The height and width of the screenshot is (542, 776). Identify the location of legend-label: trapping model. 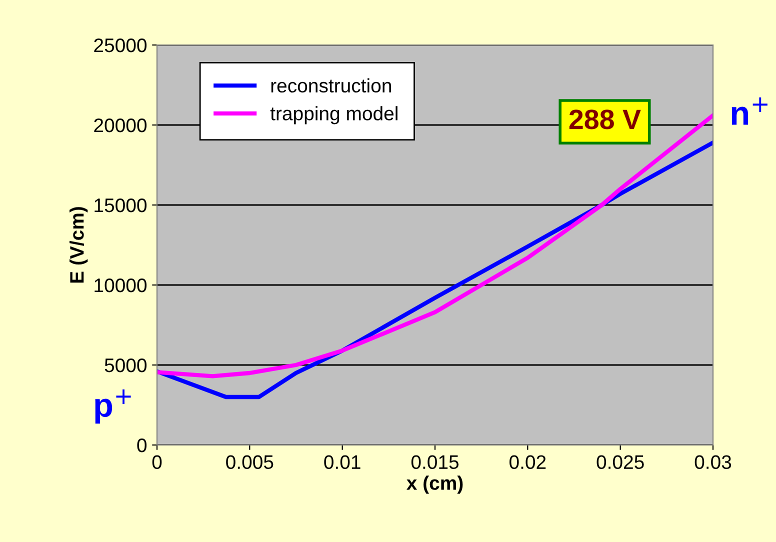
(334, 115).